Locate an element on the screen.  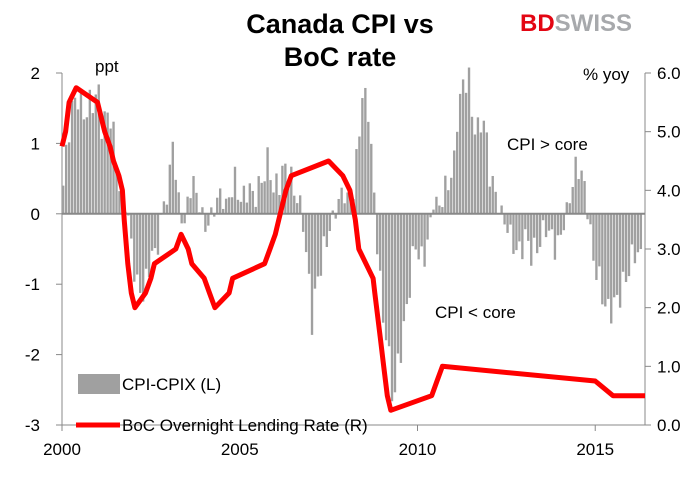
left-axis-ticks: -3 -2 -1 0 1 2 is located at coordinates (43, 249).